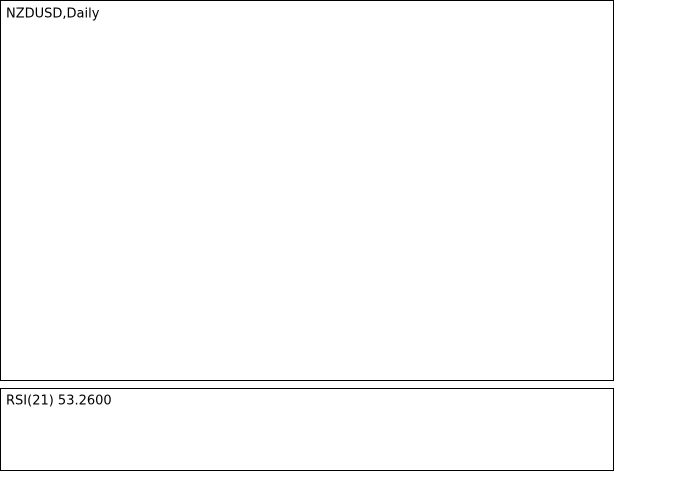 The width and height of the screenshot is (700, 500). What do you see at coordinates (59, 401) in the screenshot?
I see `rsi-title: RSI(21) 53.2600` at bounding box center [59, 401].